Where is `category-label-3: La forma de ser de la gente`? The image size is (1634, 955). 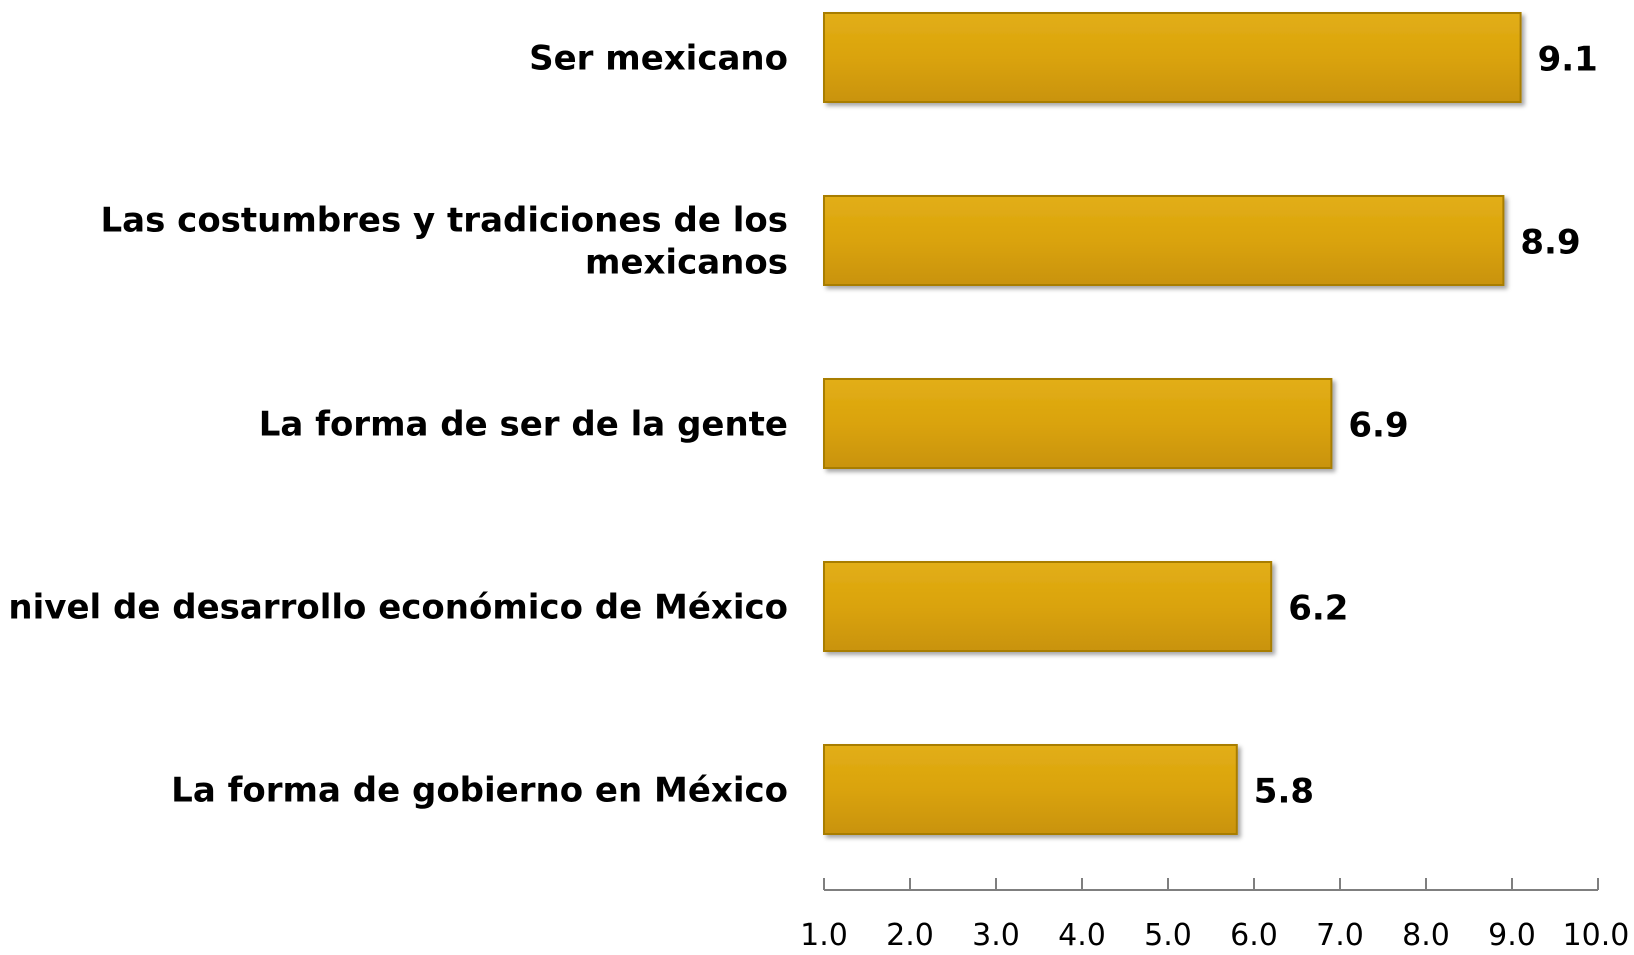
category-label-3: La forma de ser de la gente is located at coordinates (523, 425).